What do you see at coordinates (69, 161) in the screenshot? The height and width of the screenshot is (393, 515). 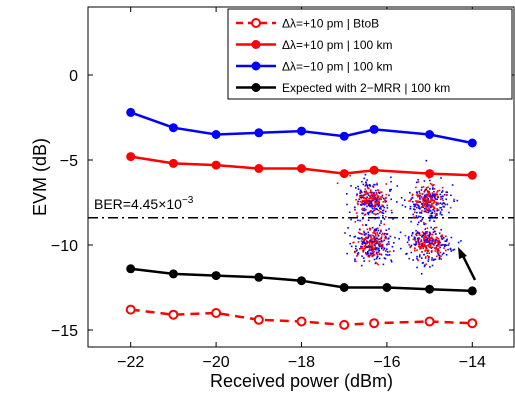 I see `y-tick-label: −5` at bounding box center [69, 161].